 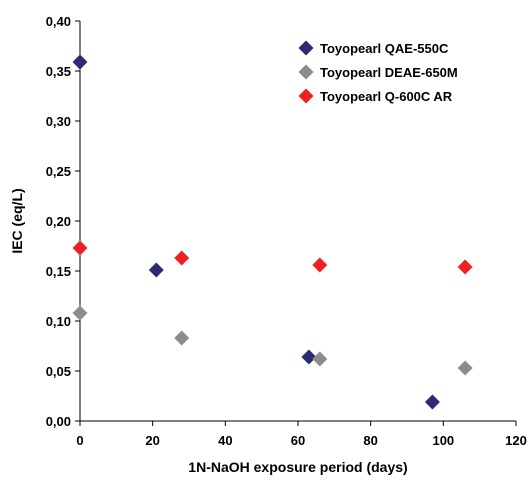 I want to click on x-tick-label: 0, so click(x=79, y=440).